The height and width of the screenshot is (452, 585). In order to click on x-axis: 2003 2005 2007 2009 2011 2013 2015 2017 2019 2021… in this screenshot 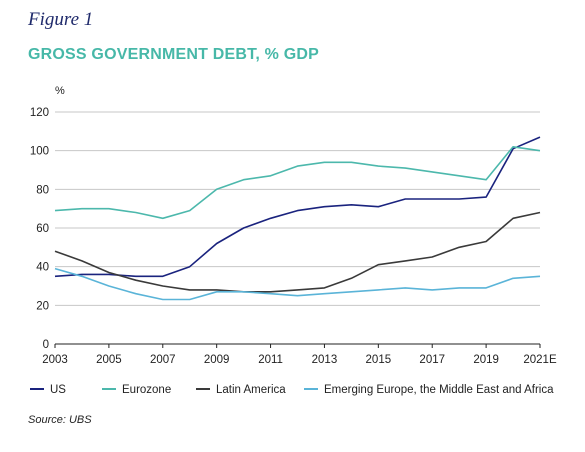, I will do `click(299, 354)`.